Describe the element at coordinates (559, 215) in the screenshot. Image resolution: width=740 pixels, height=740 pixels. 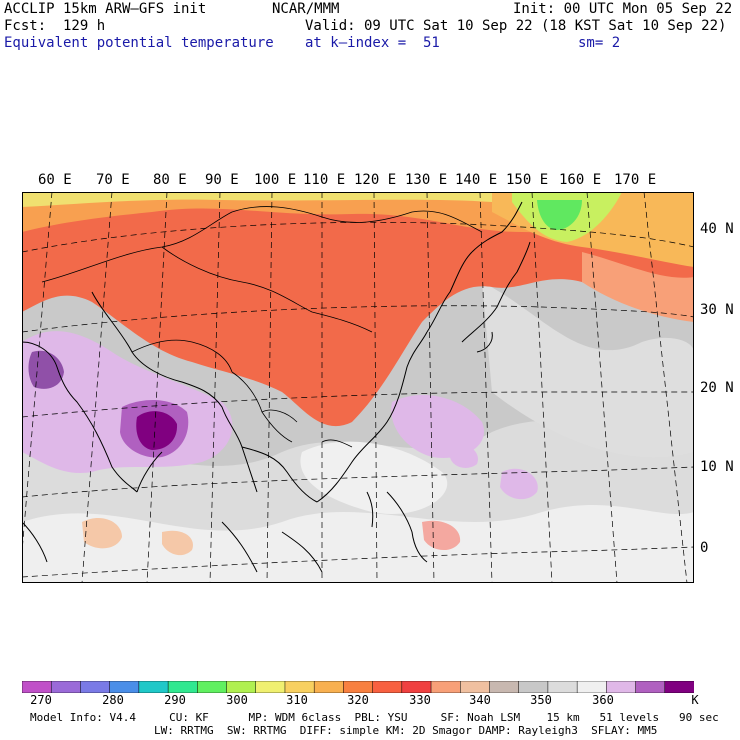
I see `cool-air-region` at that location.